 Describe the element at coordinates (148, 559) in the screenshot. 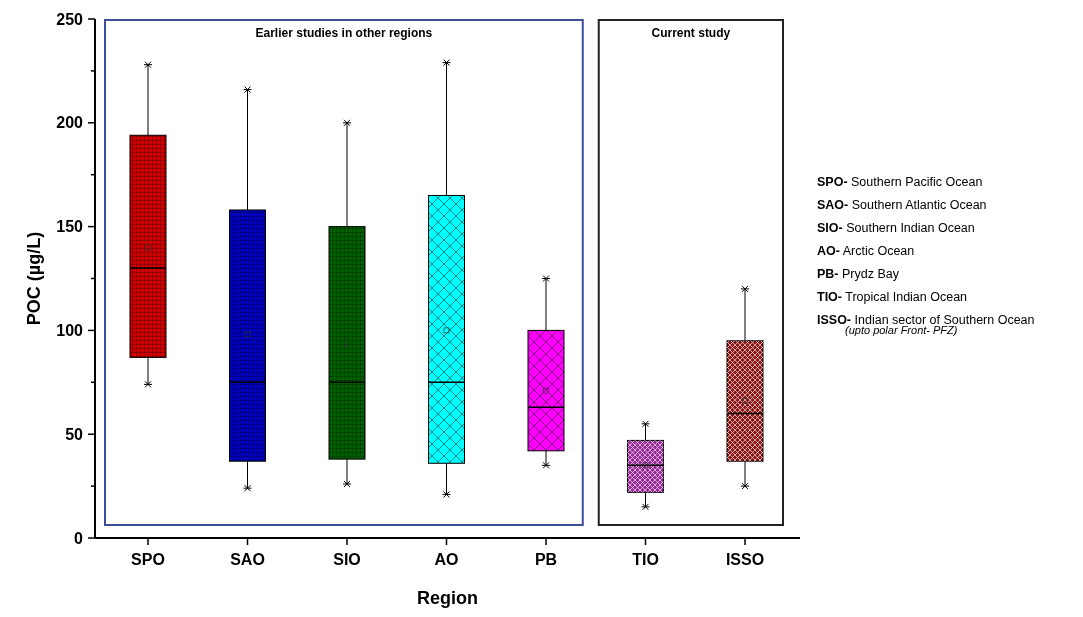

I see `x-tick-label: SPO` at that location.